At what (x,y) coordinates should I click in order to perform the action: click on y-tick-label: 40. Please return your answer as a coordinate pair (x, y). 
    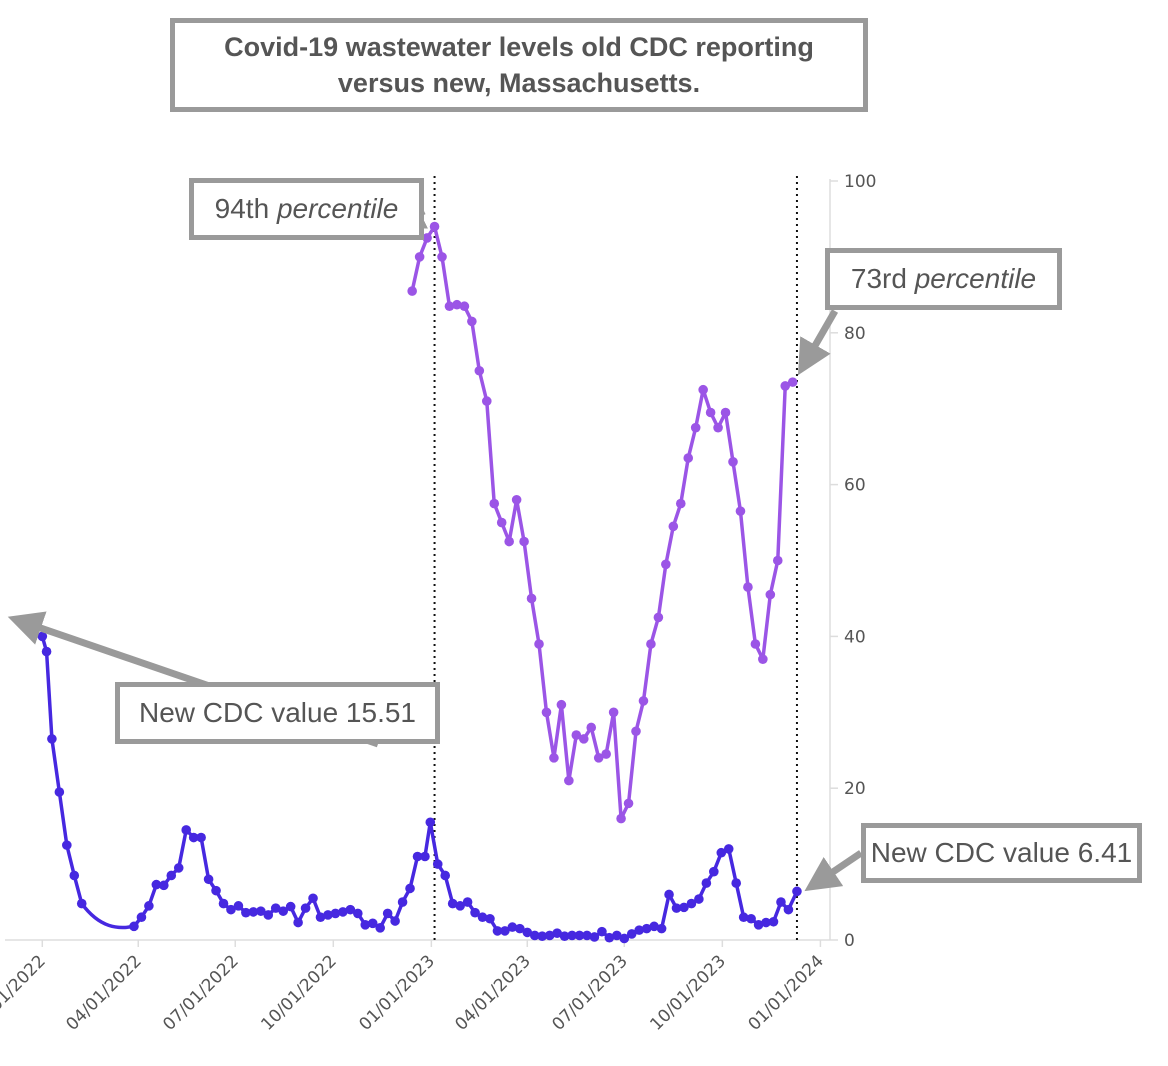
    Looking at the image, I should click on (855, 637).